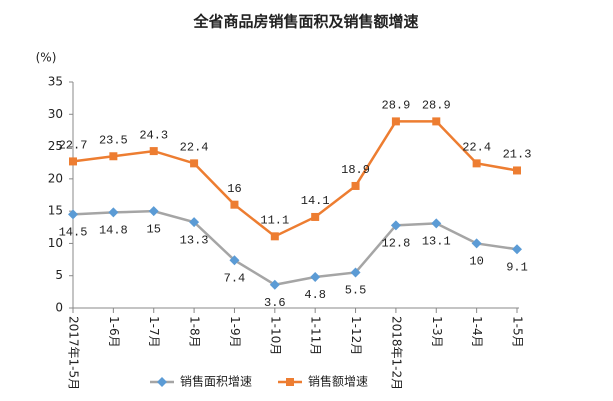  Describe the element at coordinates (46, 58) in the screenshot. I see `y-axis-label: (%)` at that location.